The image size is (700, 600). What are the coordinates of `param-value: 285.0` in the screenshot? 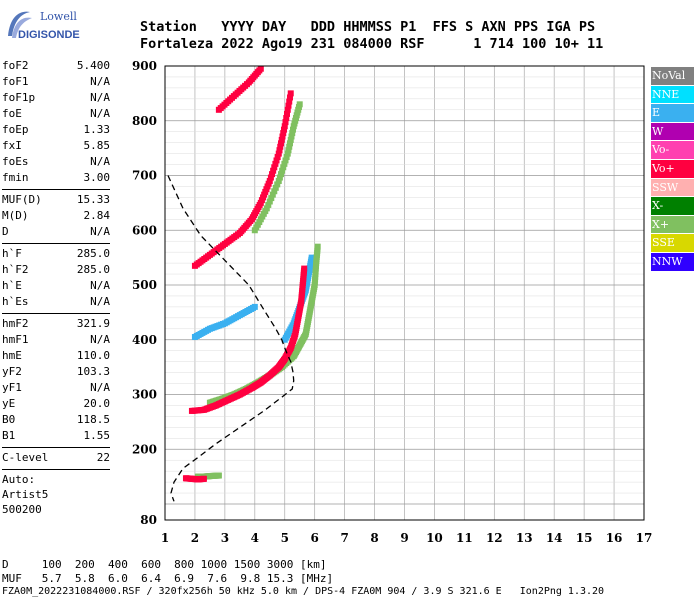 It's located at (93, 269).